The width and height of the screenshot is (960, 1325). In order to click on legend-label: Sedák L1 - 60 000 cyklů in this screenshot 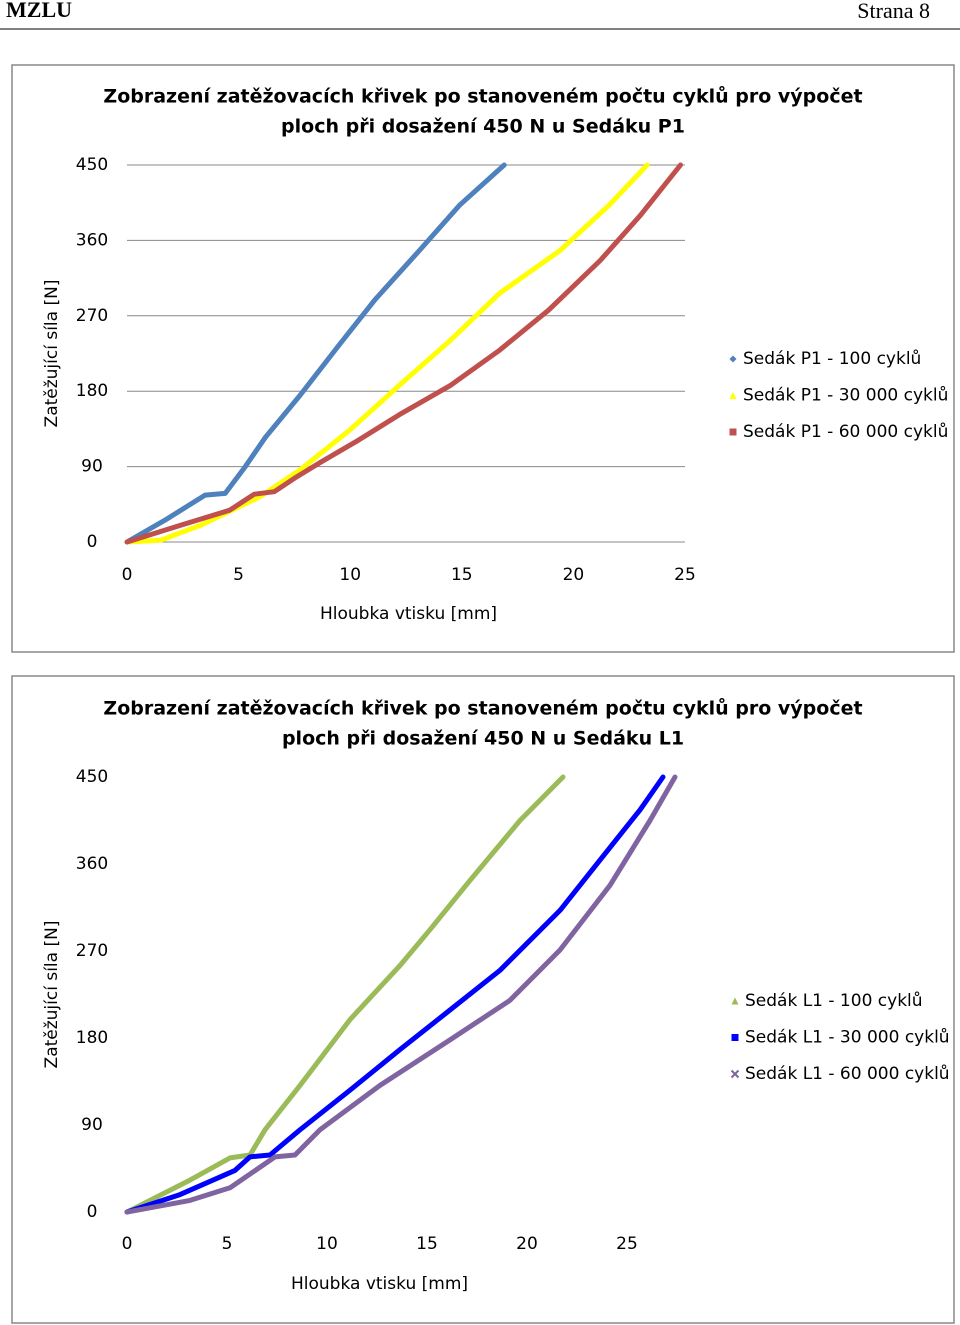, I will do `click(847, 1074)`.